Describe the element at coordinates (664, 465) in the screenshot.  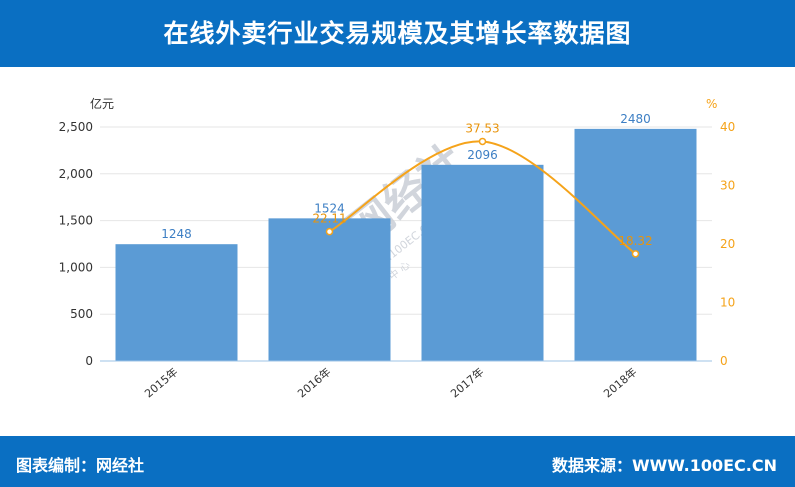
I see `footer-source: 数据来源：WWW.100EC.CN` at that location.